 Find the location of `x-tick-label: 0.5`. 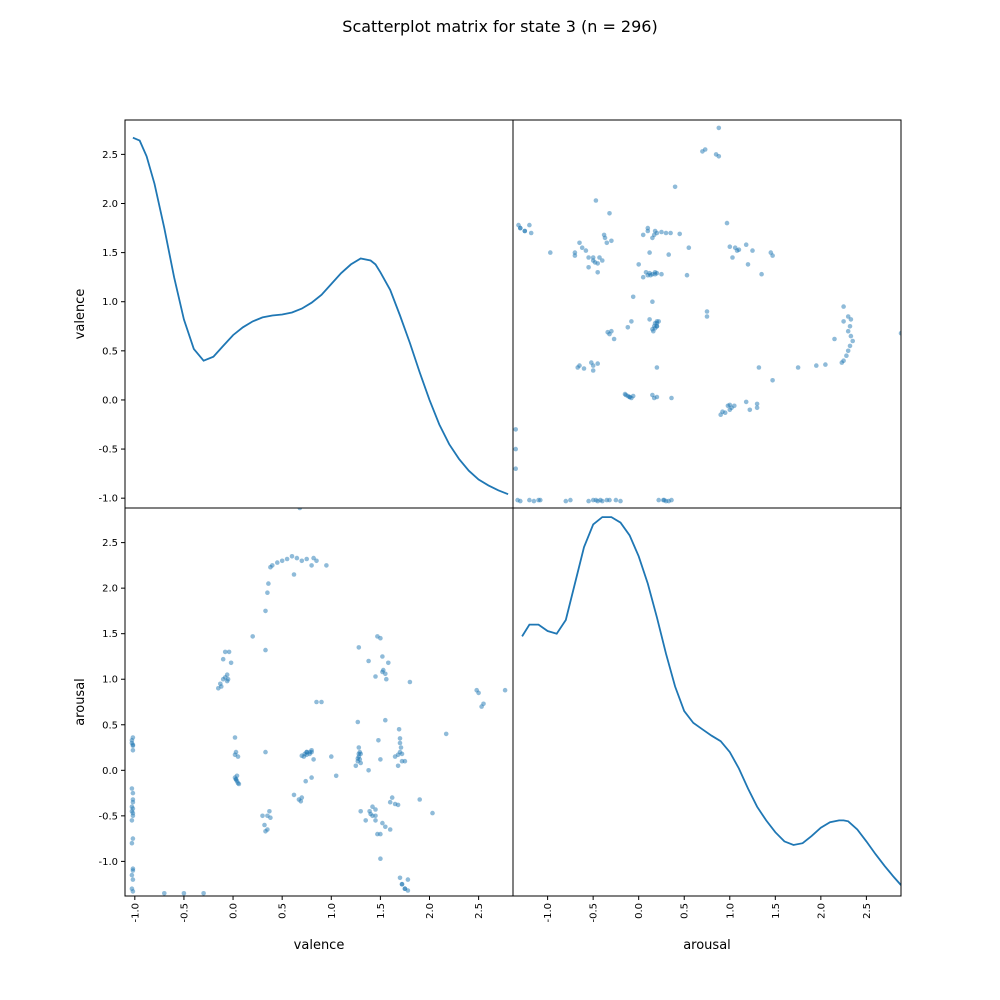

x-tick-label: 0.5 is located at coordinates (685, 911).